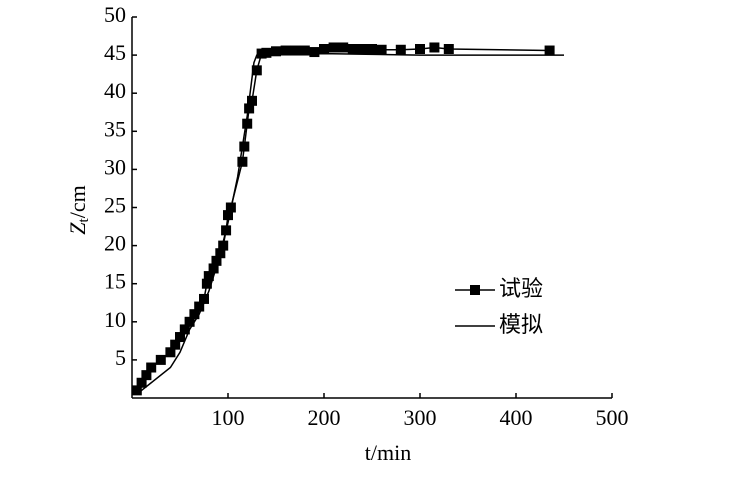  Describe the element at coordinates (115, 14) in the screenshot. I see `y-tick-label: 50` at that location.